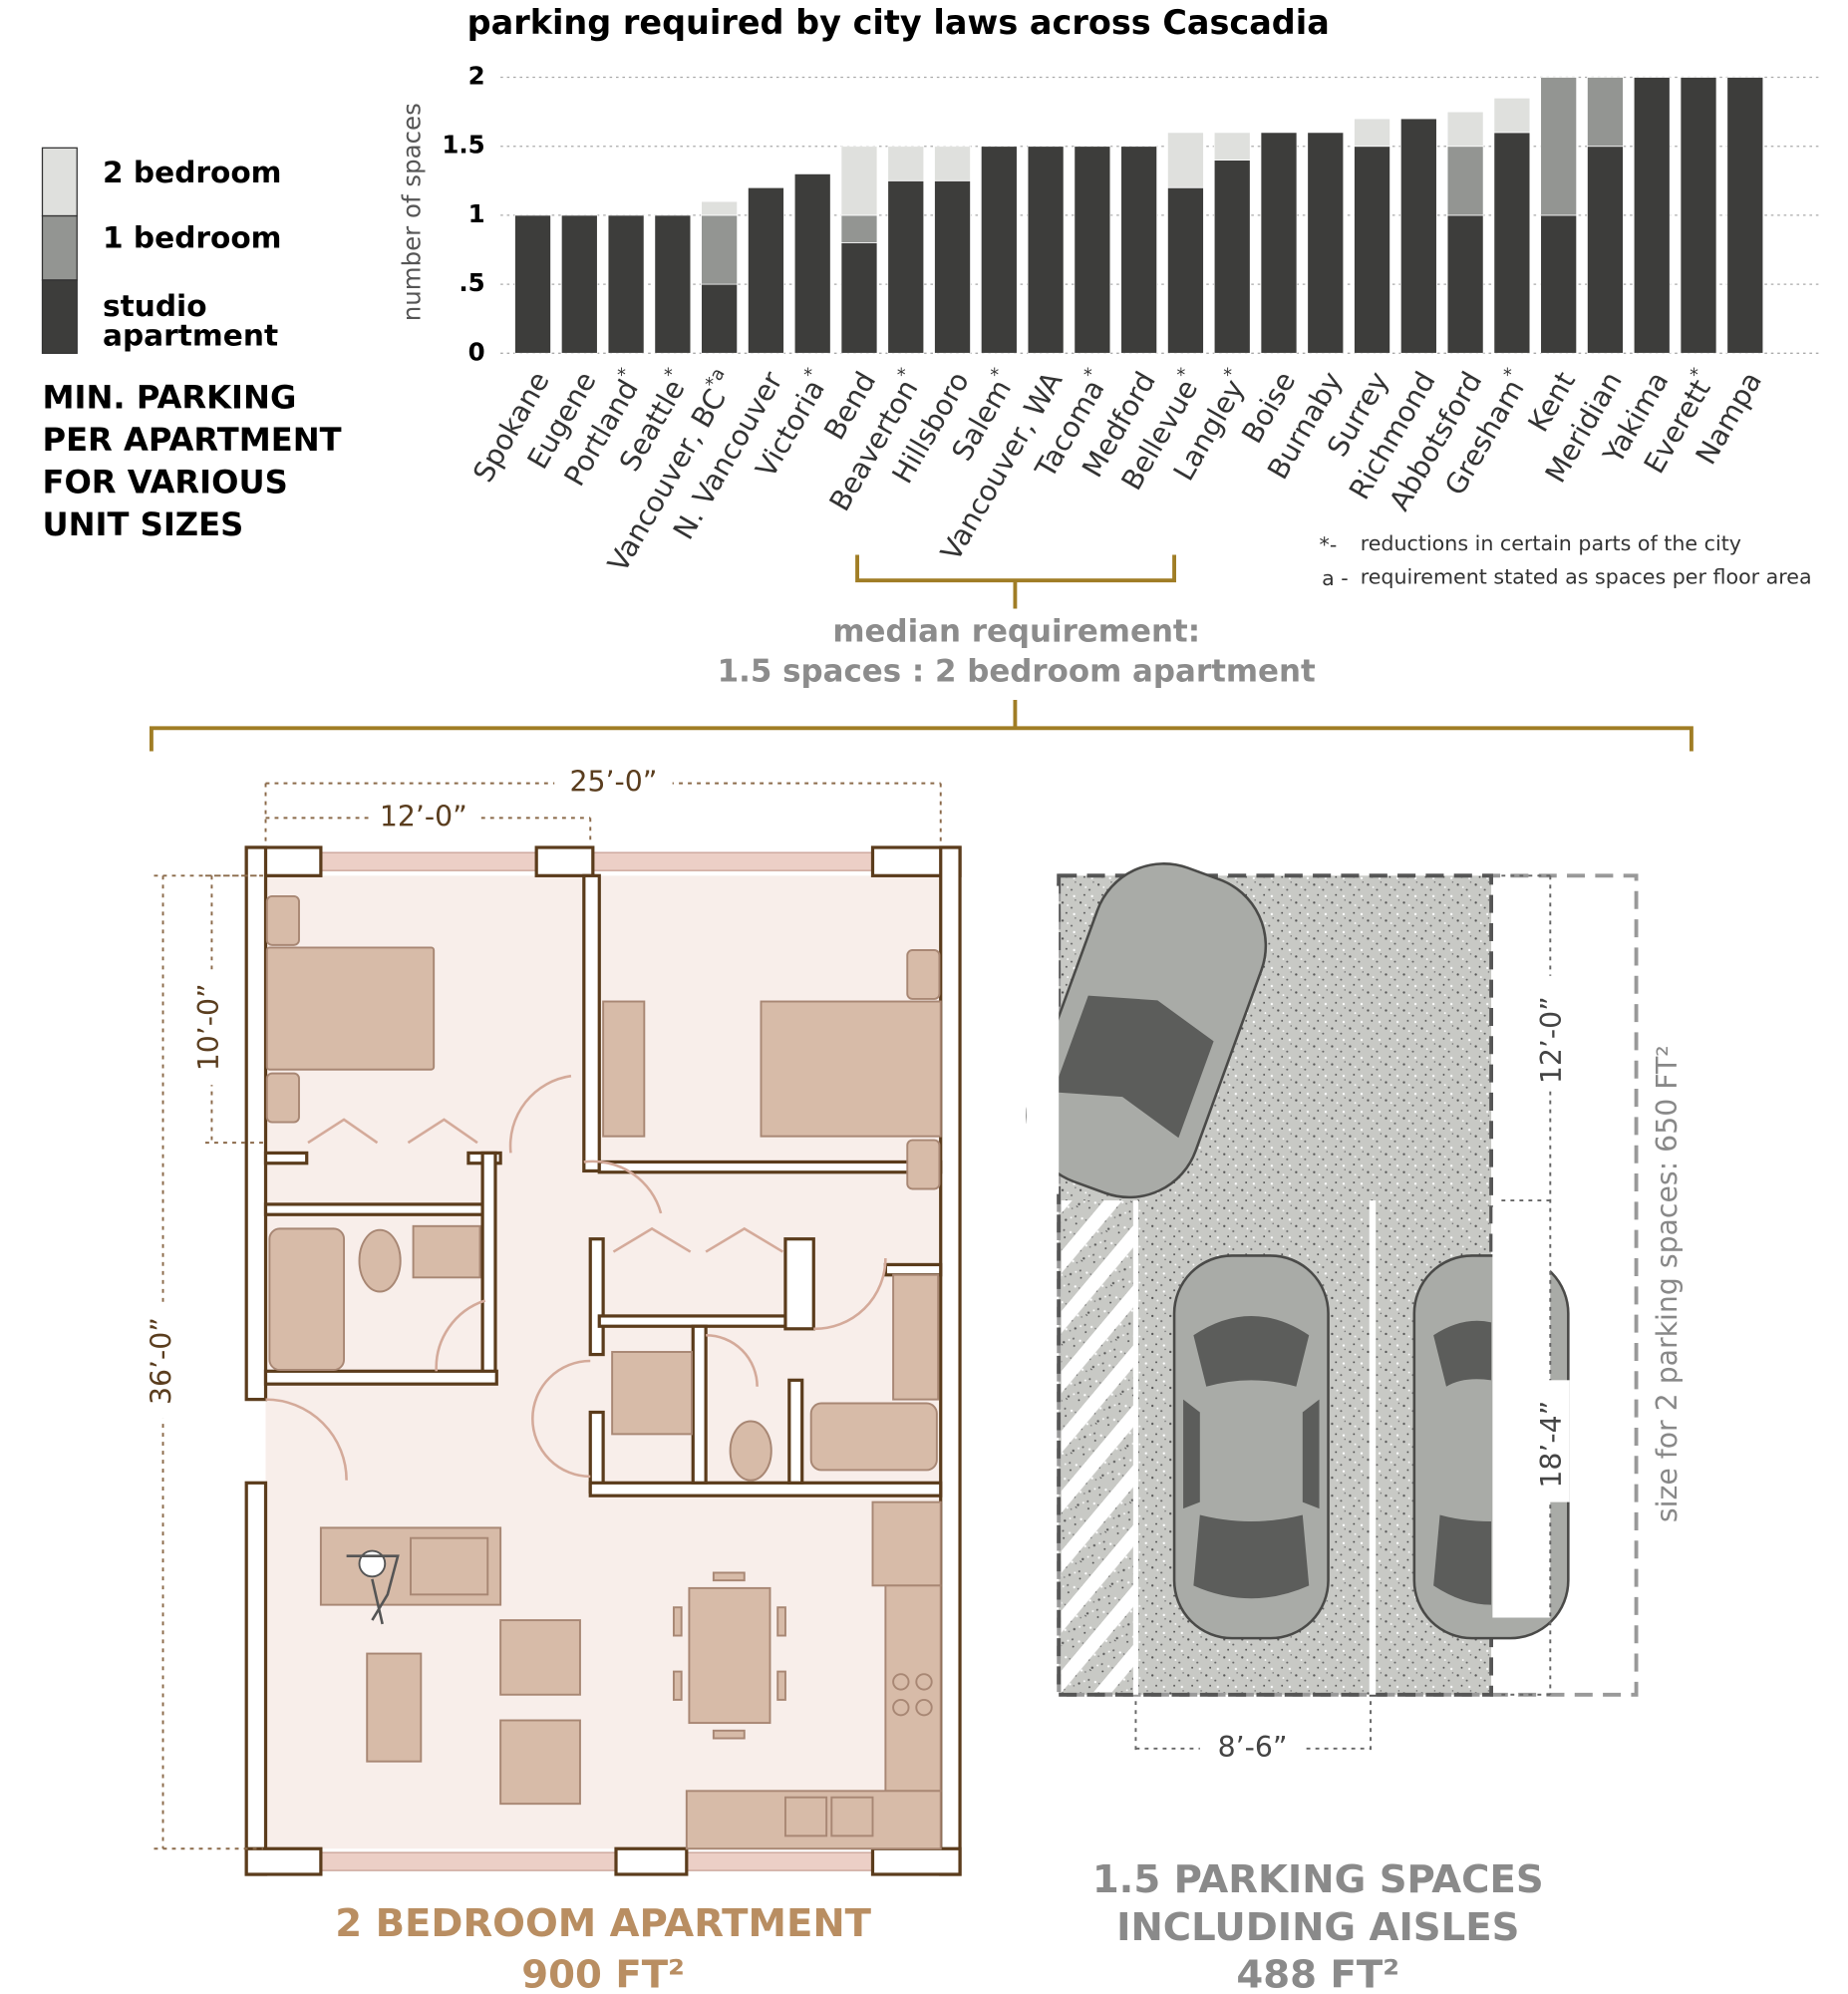 This screenshot has width=1848, height=1994. Describe the element at coordinates (1329, 544) in the screenshot. I see `footnote-symbol: *-` at that location.